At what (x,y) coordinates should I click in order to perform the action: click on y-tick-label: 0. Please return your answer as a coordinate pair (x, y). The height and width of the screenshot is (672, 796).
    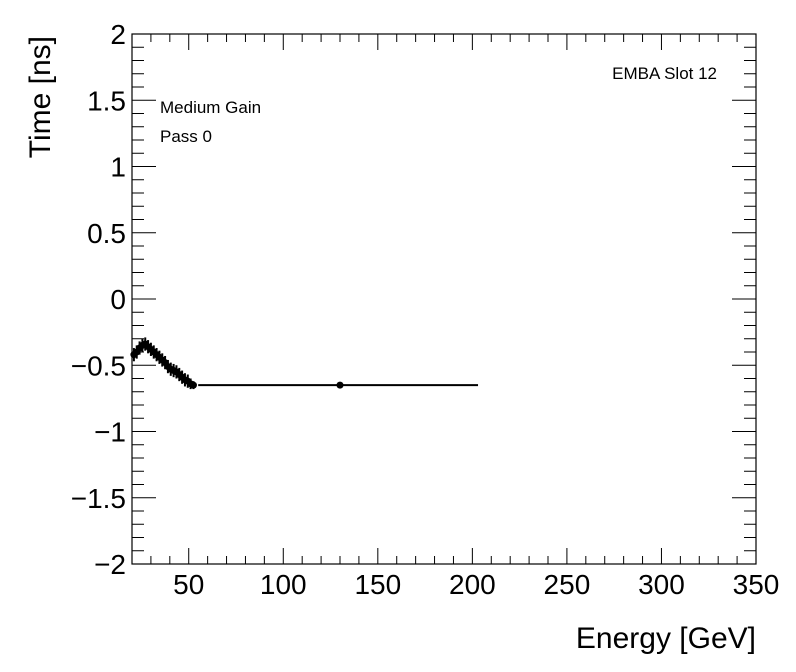
    Looking at the image, I should click on (118, 299).